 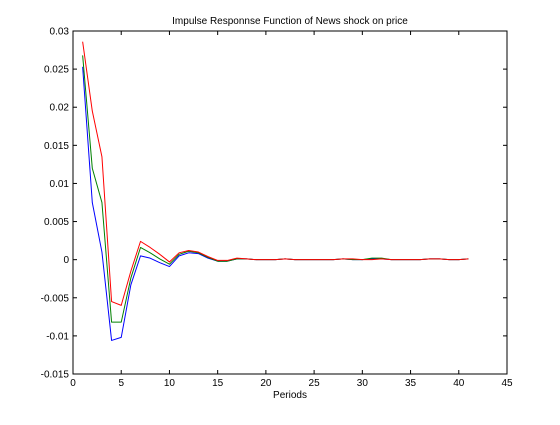 I want to click on y-tick-label: -0.005, so click(x=55, y=298).